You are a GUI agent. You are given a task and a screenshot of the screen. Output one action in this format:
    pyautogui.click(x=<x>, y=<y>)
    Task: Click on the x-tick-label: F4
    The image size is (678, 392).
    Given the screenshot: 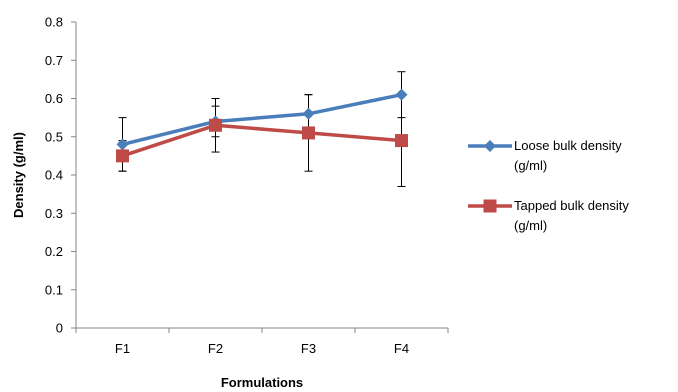 What is the action you would take?
    pyautogui.click(x=401, y=348)
    